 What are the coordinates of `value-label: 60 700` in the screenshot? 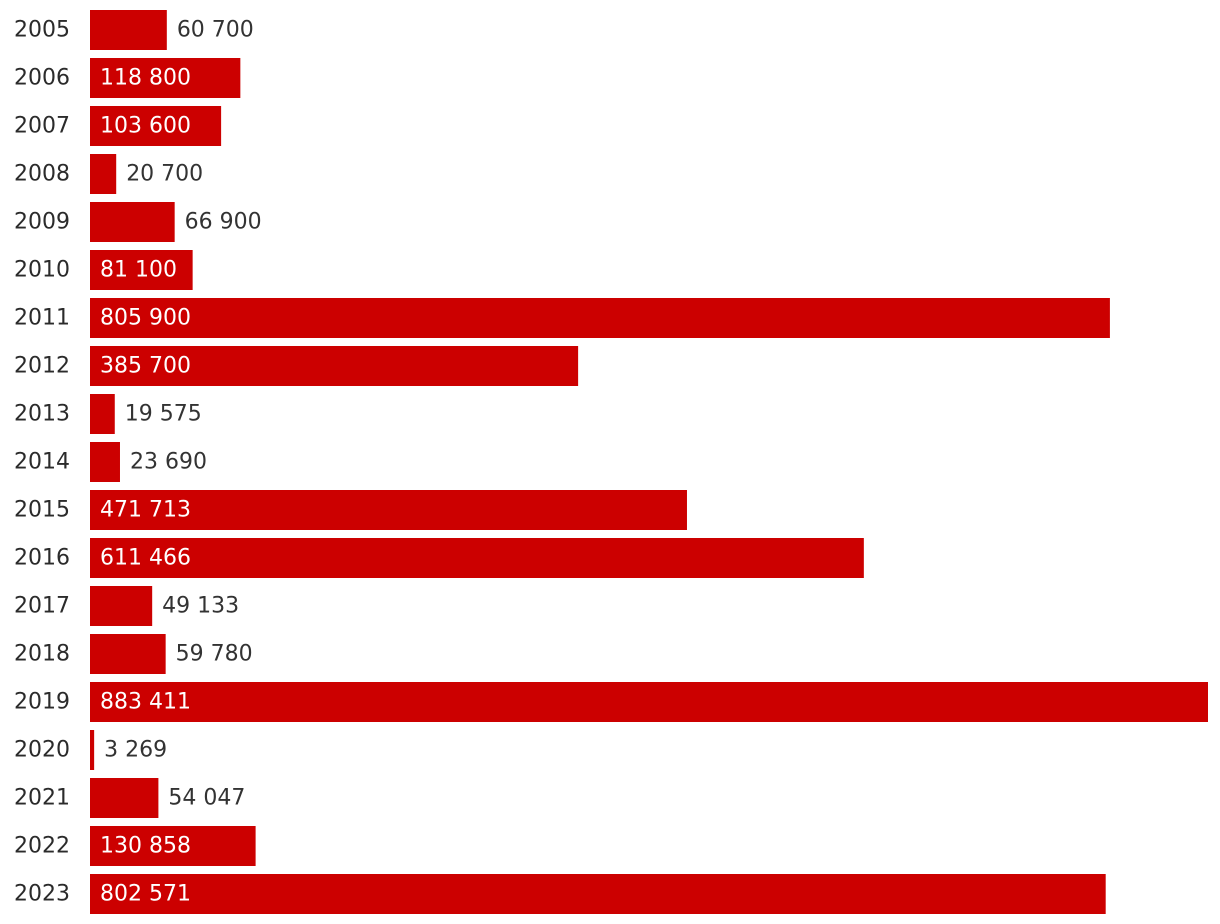 It's located at (215, 30).